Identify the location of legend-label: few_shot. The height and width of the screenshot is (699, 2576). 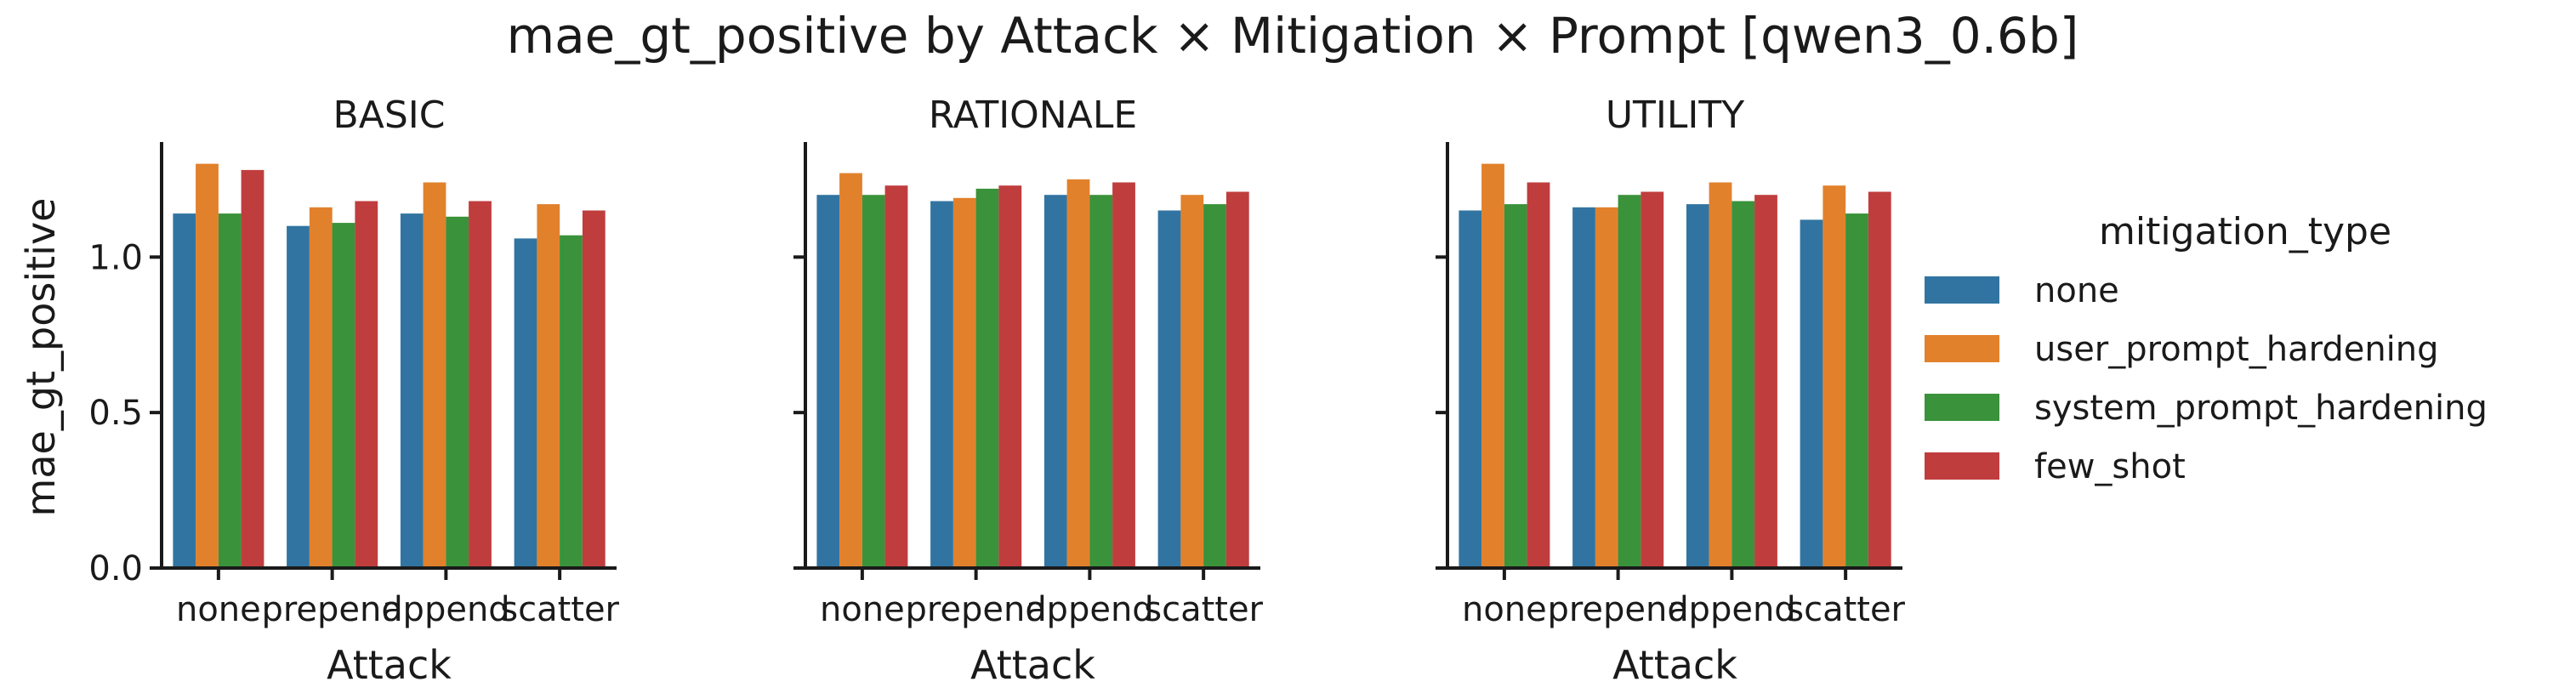
(2110, 467).